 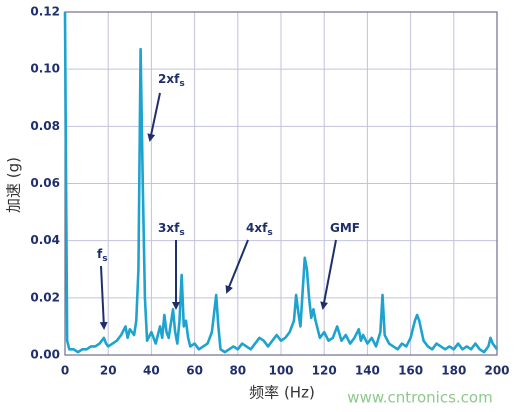 I want to click on annotation: GMF, so click(x=345, y=228).